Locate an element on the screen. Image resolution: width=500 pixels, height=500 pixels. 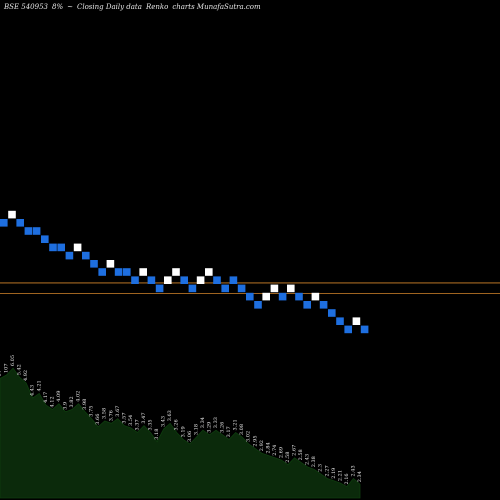
volume-label-53: 2.16 is located at coordinates (347, 478).